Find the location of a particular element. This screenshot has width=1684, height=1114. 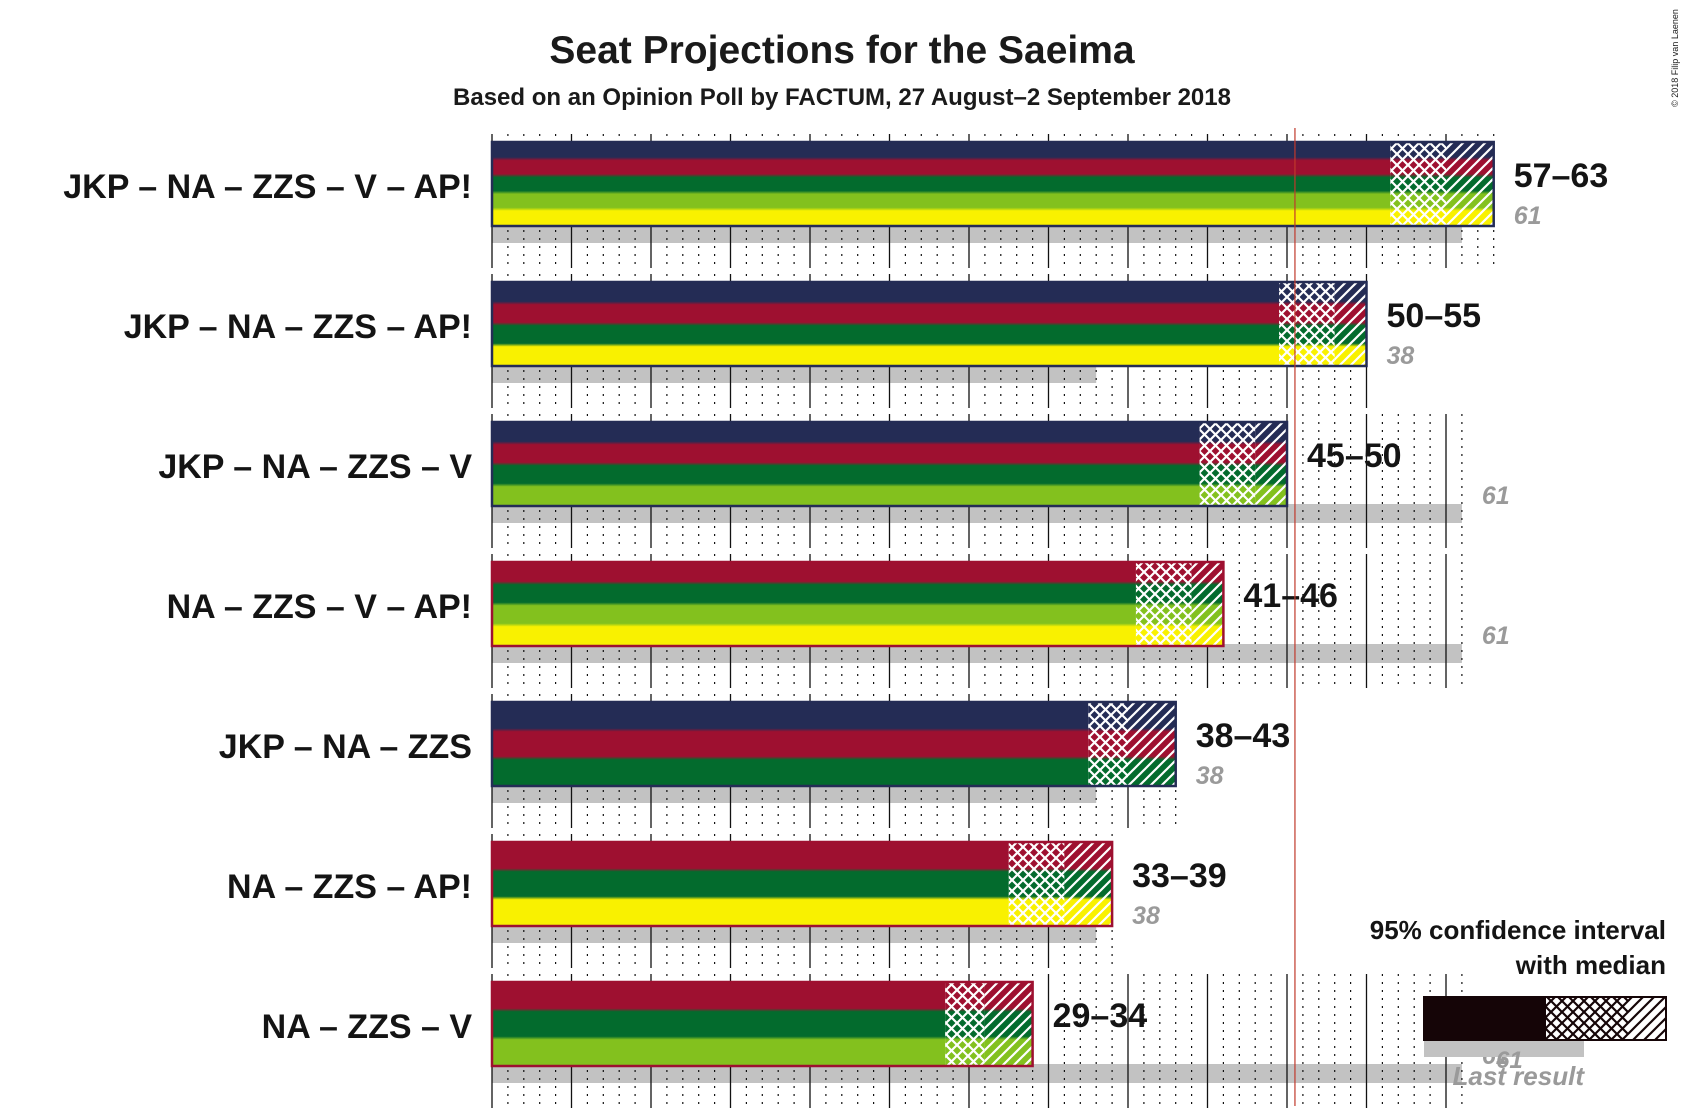

seat-range-label: 38–43 is located at coordinates (1243, 736).